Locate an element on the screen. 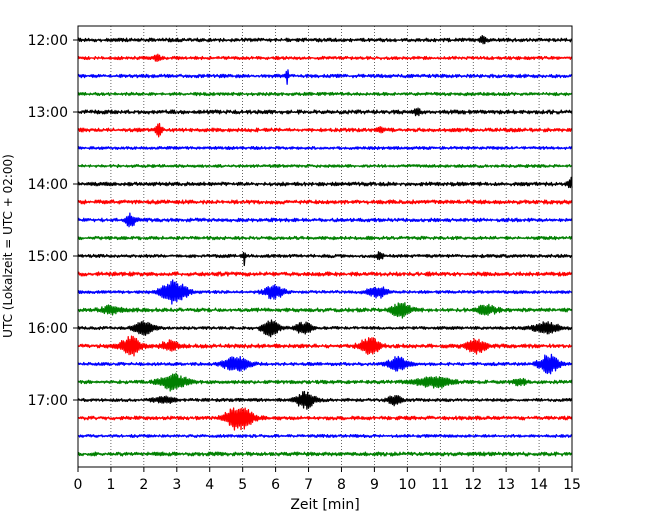  y-axis-label: UTC (Lokalzeit = UTC + 02:00) is located at coordinates (8, 246).